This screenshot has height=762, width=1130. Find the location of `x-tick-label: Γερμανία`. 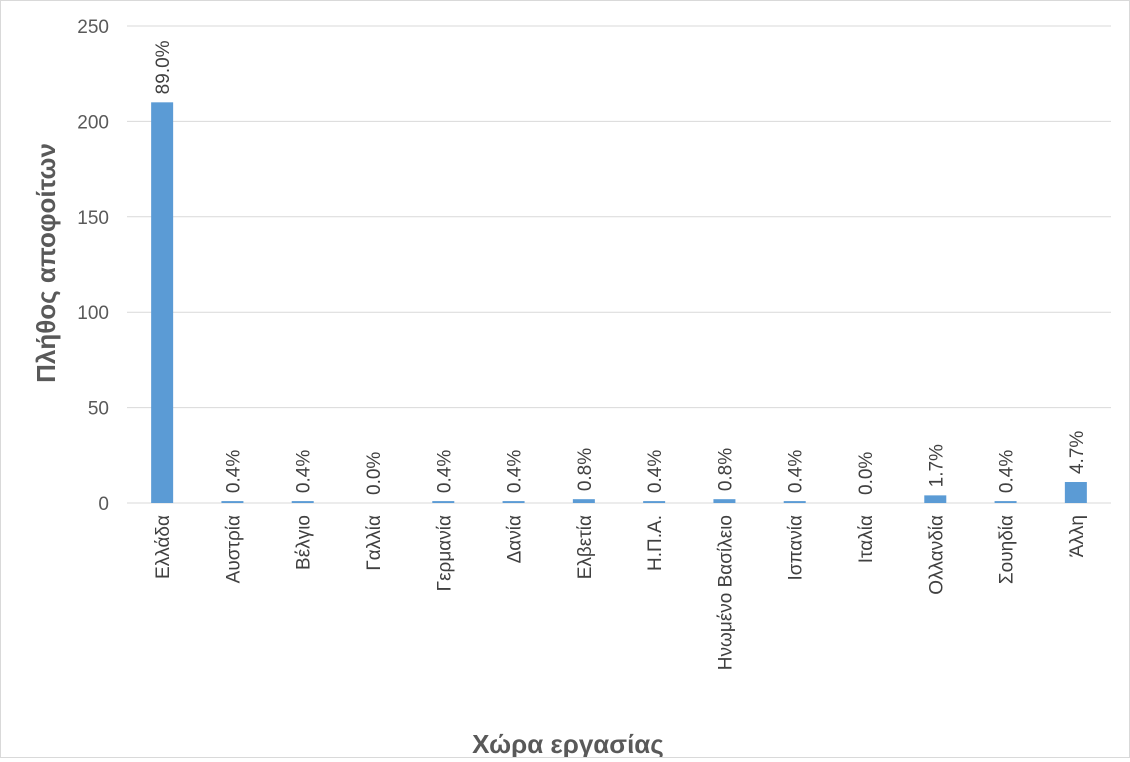

x-tick-label: Γερμανία is located at coordinates (444, 553).